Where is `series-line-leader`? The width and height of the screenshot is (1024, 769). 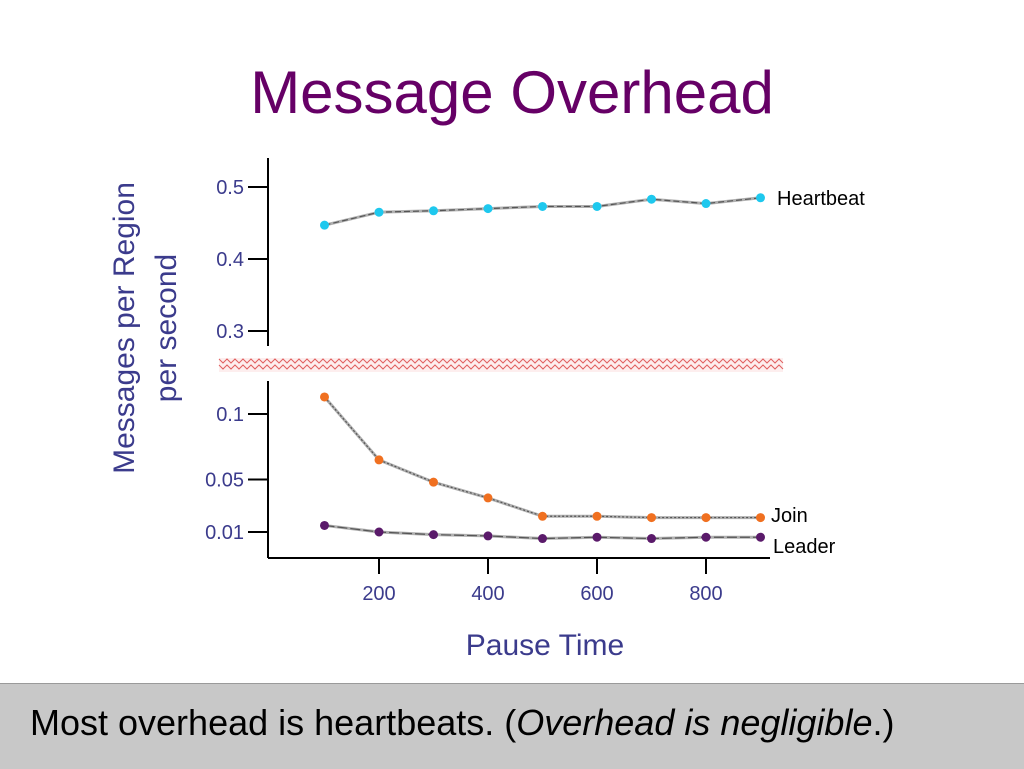
series-line-leader is located at coordinates (542, 532).